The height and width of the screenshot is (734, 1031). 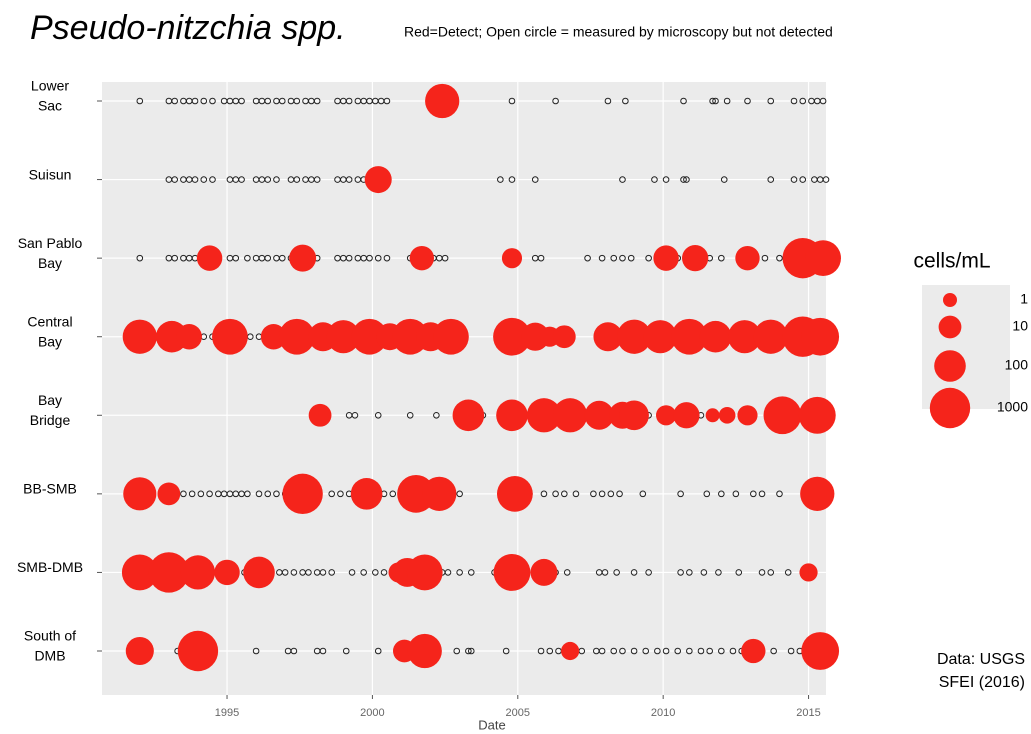 What do you see at coordinates (50, 174) in the screenshot?
I see `y-tick-label: Suisun` at bounding box center [50, 174].